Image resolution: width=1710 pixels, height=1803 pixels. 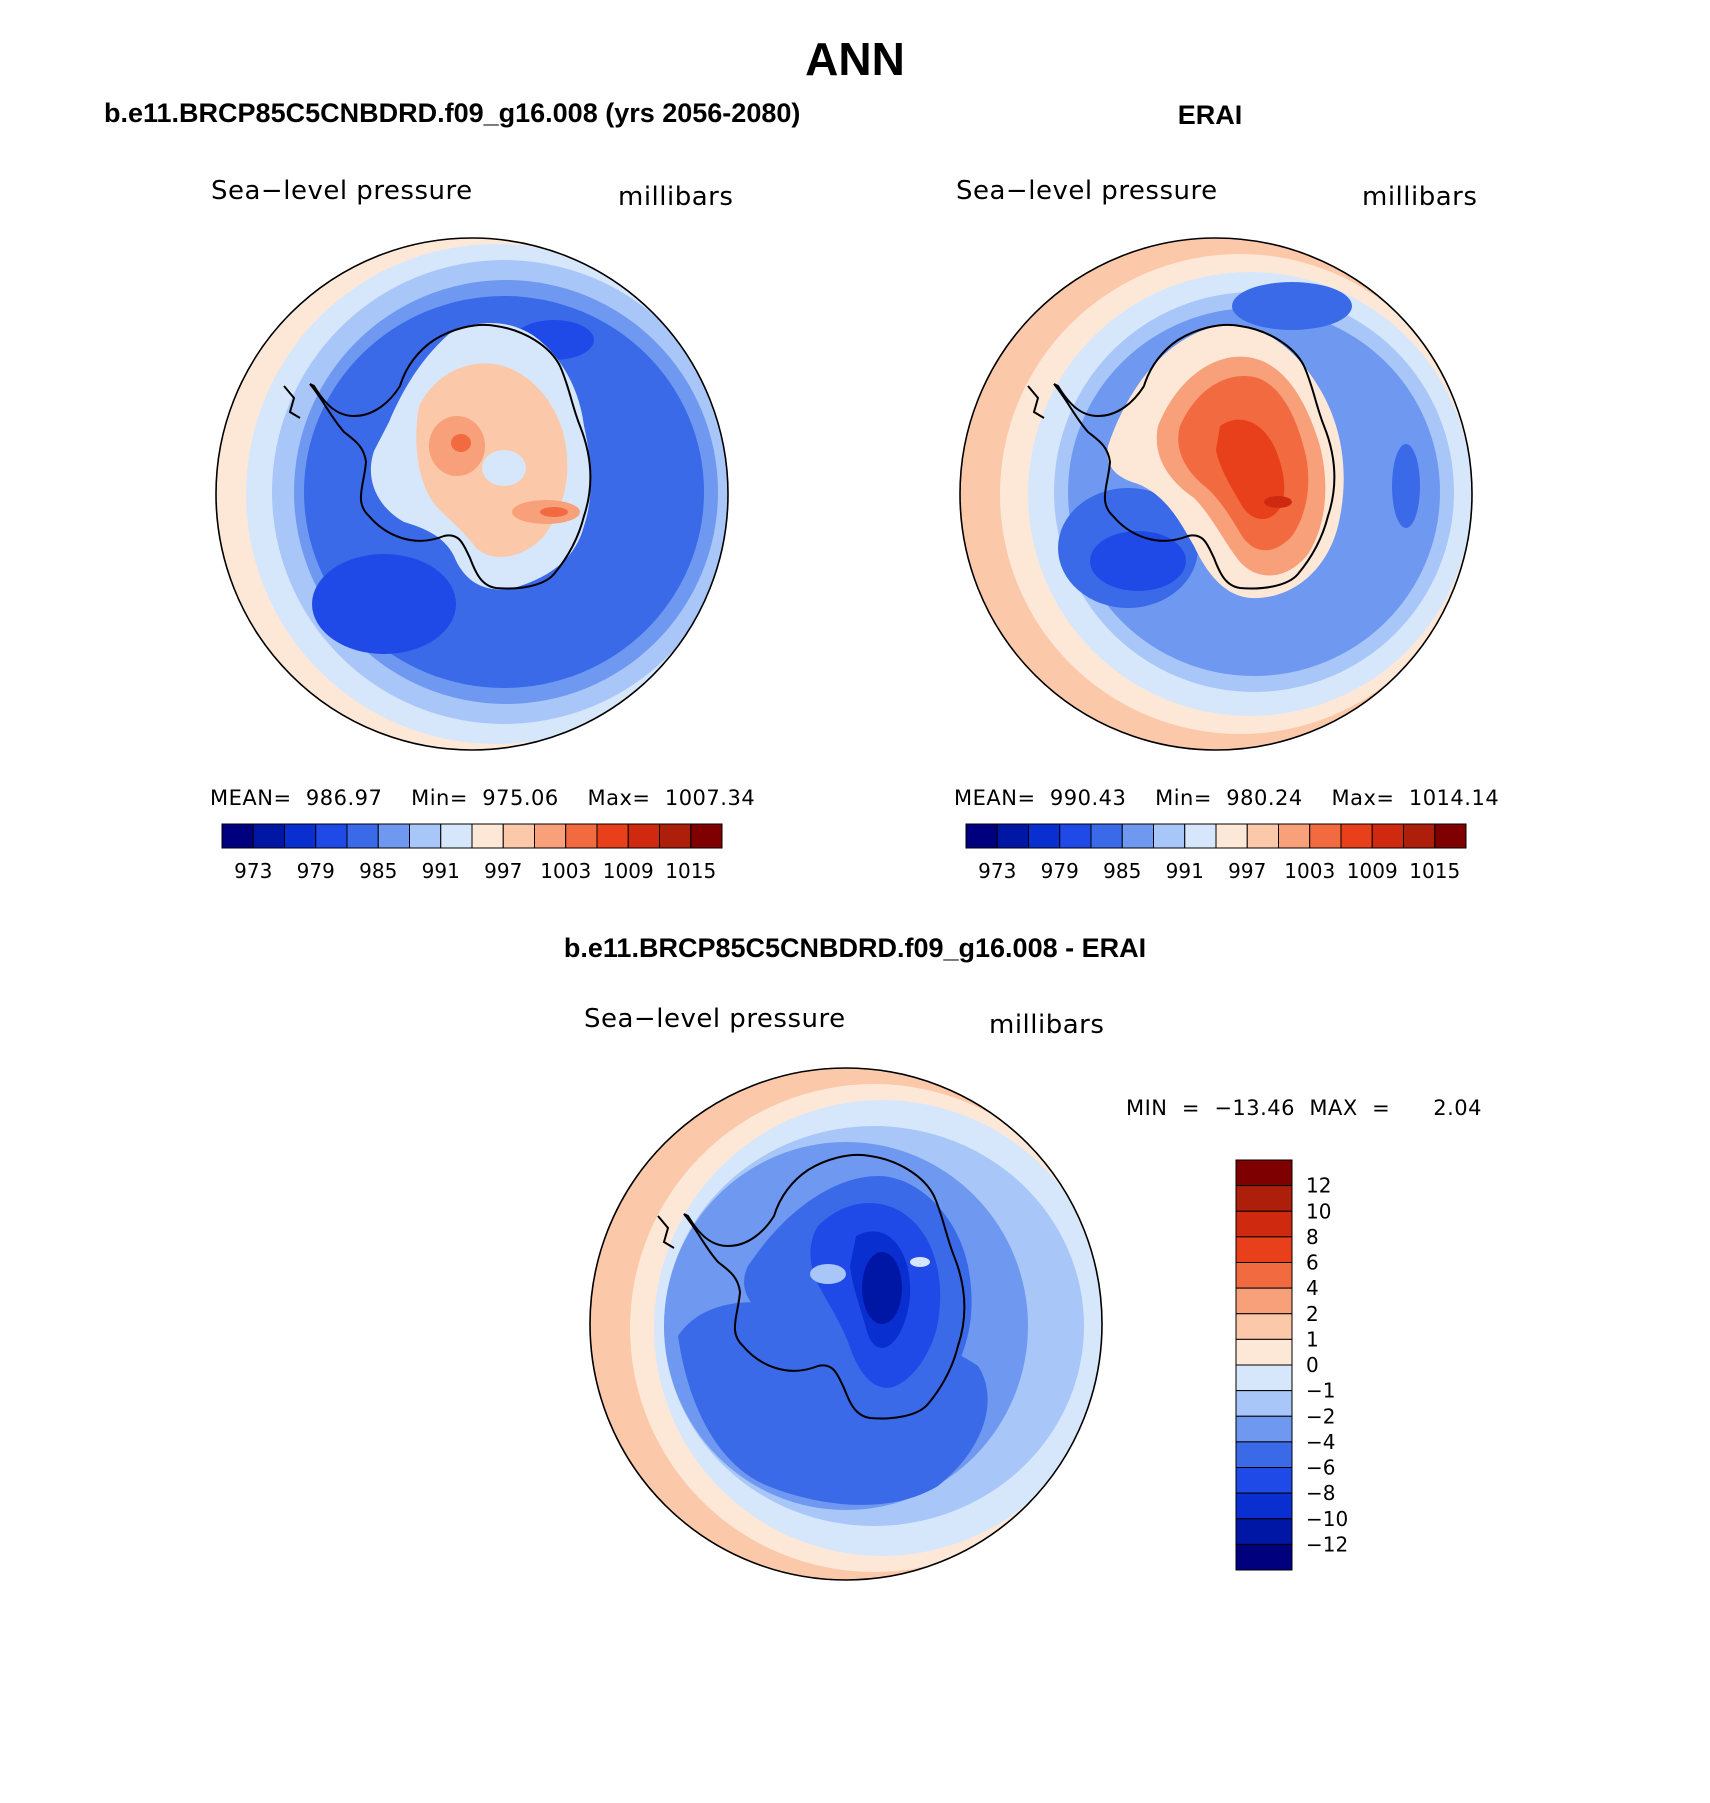 I want to click on colorbar-tick-label: −1, so click(x=1320, y=1391).